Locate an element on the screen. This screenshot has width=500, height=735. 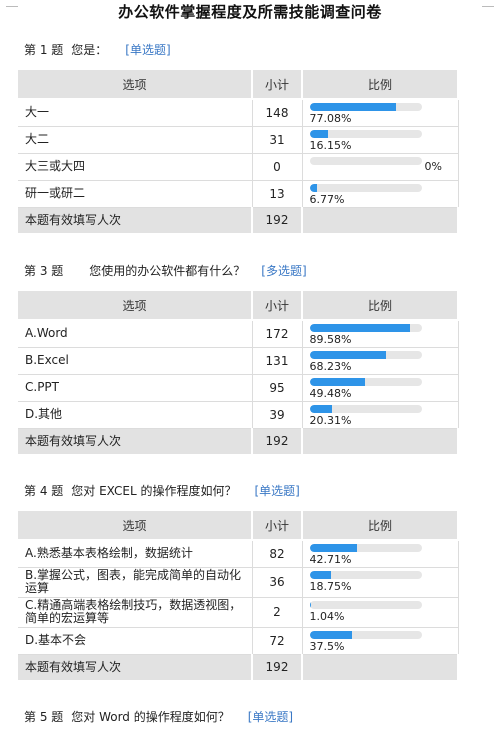
table-row: 大三或大四 0 0% is located at coordinates (238, 167).